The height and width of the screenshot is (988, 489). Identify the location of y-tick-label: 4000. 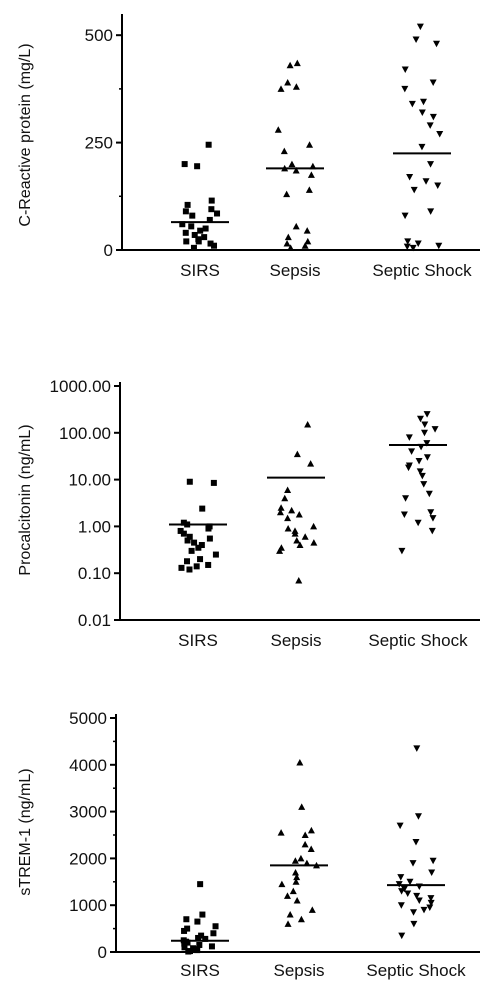
(88, 765).